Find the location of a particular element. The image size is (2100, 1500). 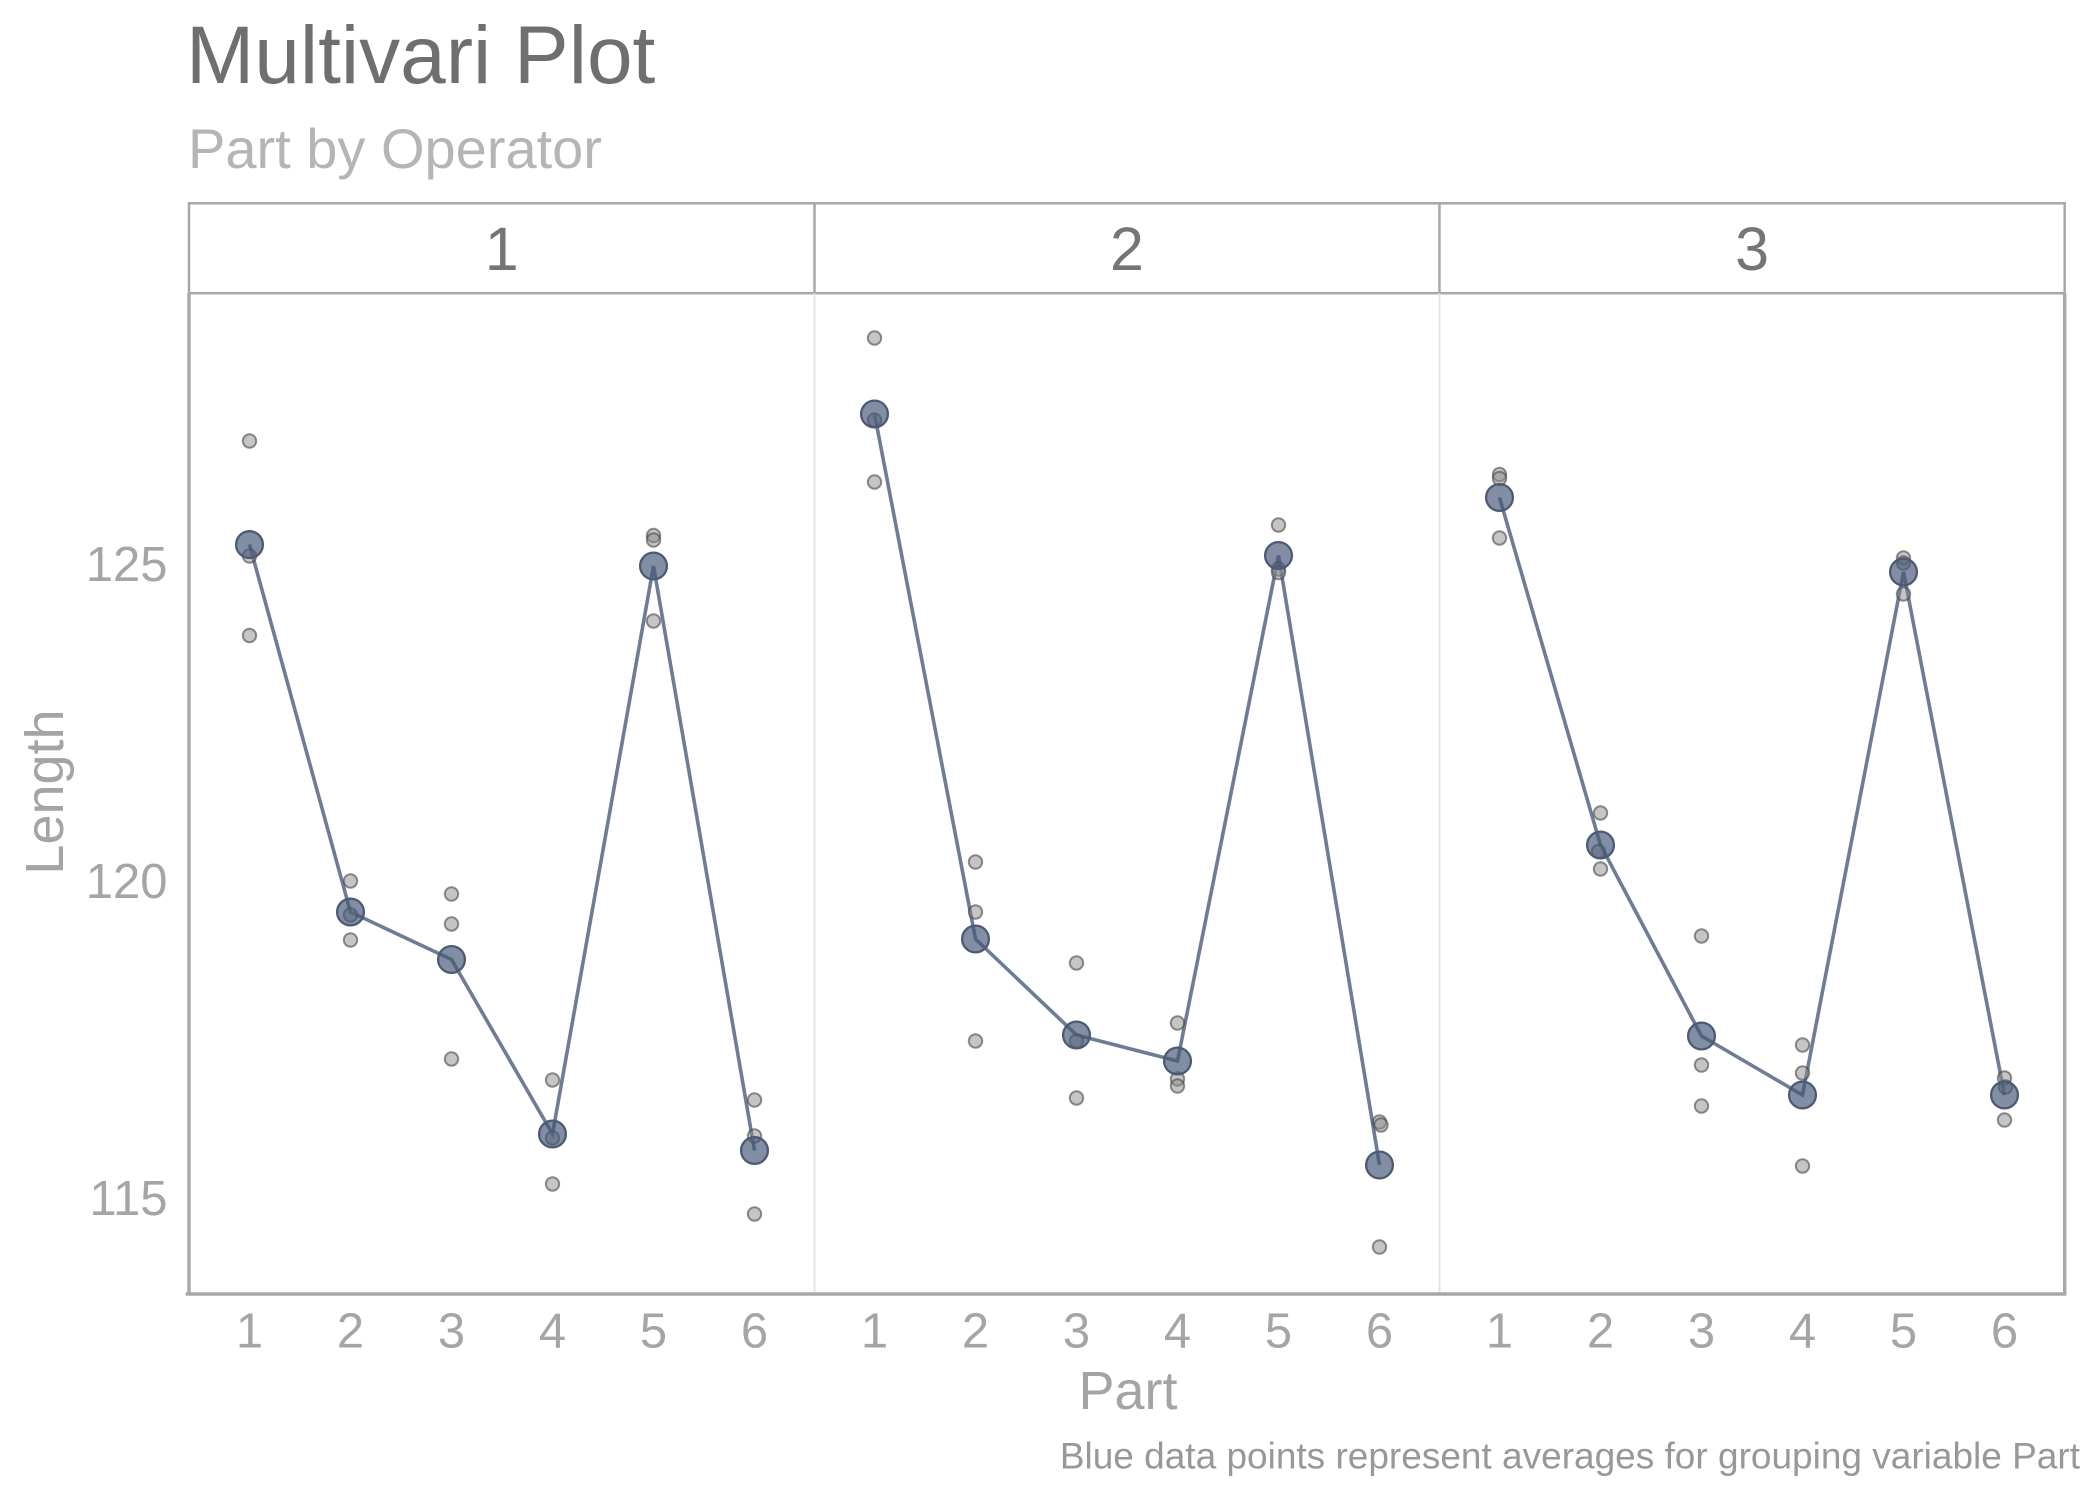

svg-text: Multivari Plot is located at coordinates (421, 55).